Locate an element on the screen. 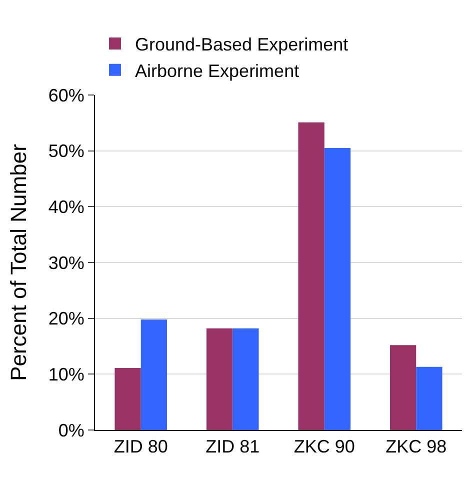 This screenshot has width=472, height=480. y-tick-label: 40% is located at coordinates (66, 206).